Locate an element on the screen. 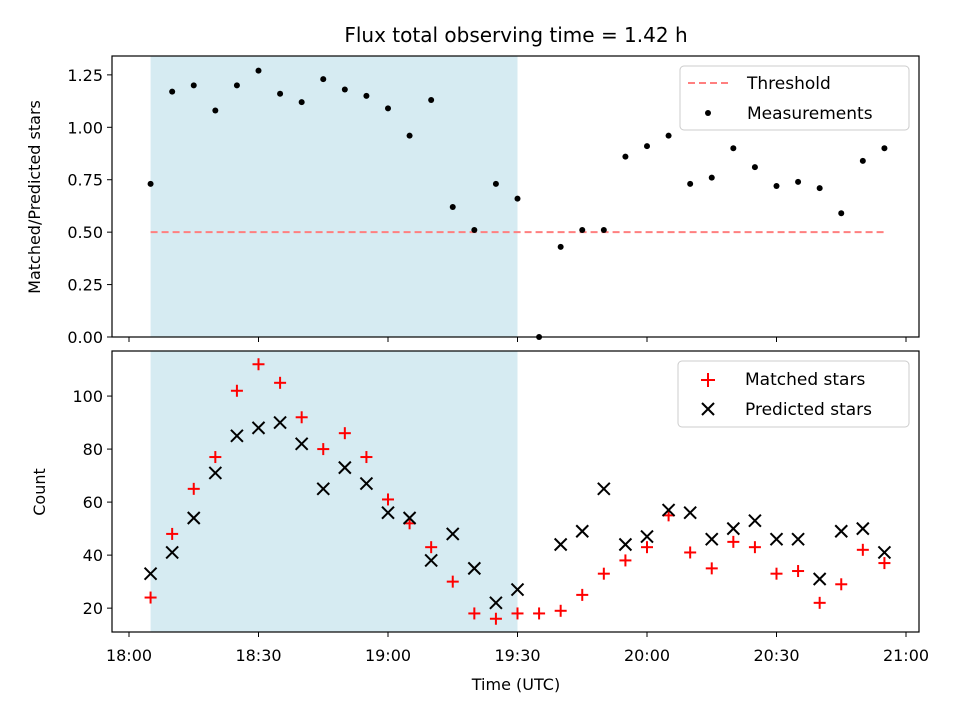 The height and width of the screenshot is (720, 960). bottom-x-axis: 18:00 18:30 19:00 19:30 20:00 20:30 21:00 is located at coordinates (517, 648).